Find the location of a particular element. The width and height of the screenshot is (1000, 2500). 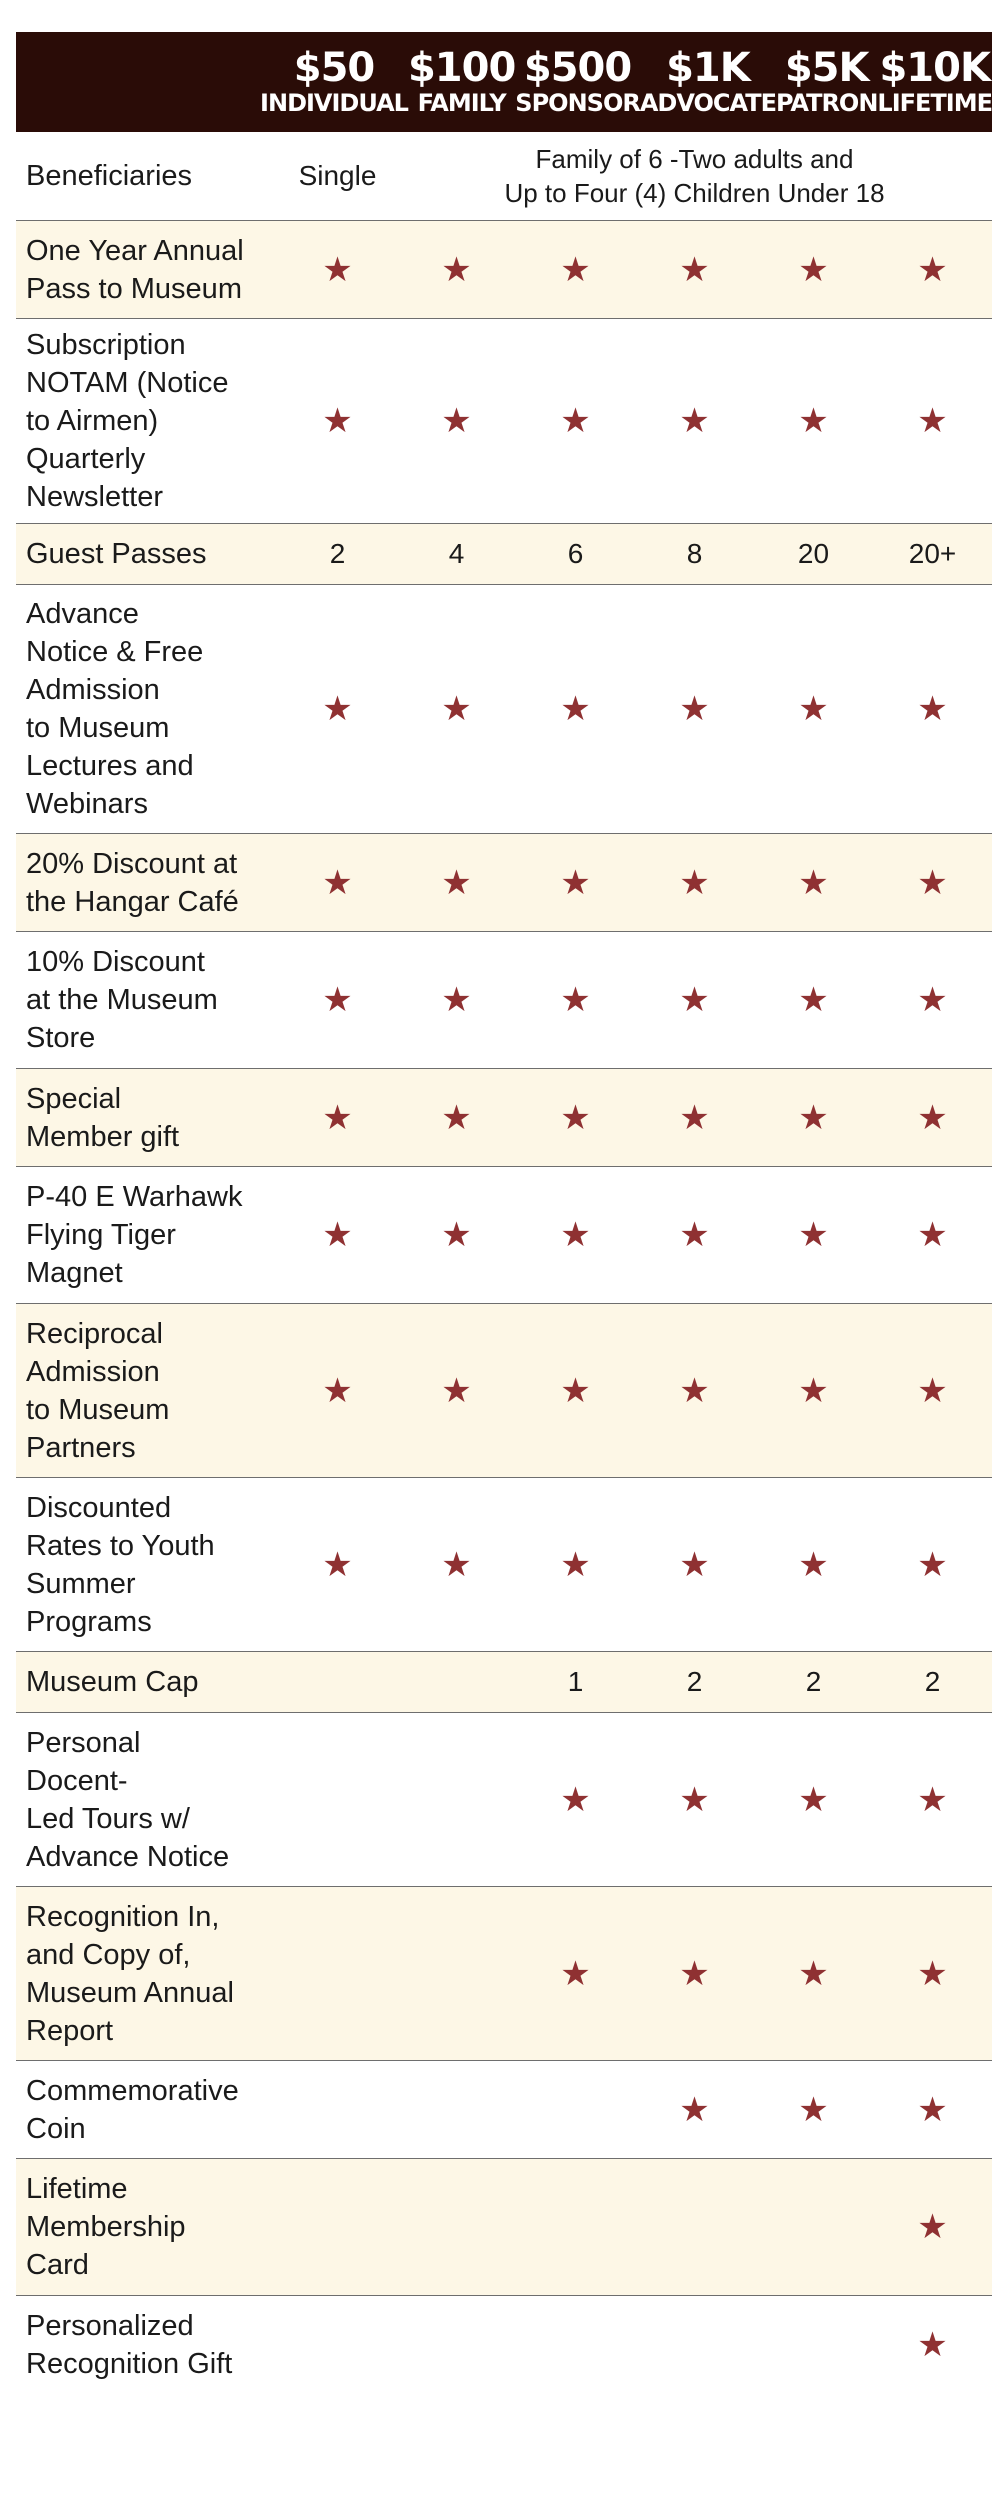

benefit-label-line: Docent- is located at coordinates (77, 1780).